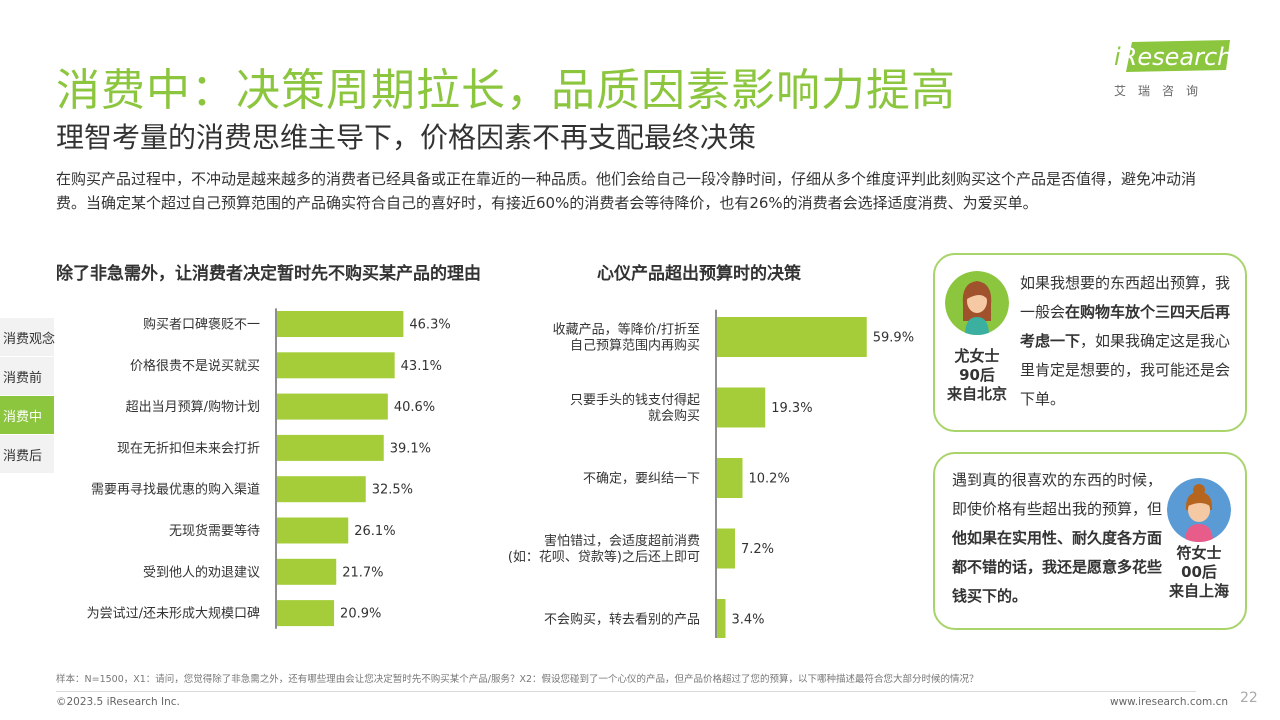 The height and width of the screenshot is (720, 1280). Describe the element at coordinates (748, 620) in the screenshot. I see `chart2-value-label: 3.4%` at that location.